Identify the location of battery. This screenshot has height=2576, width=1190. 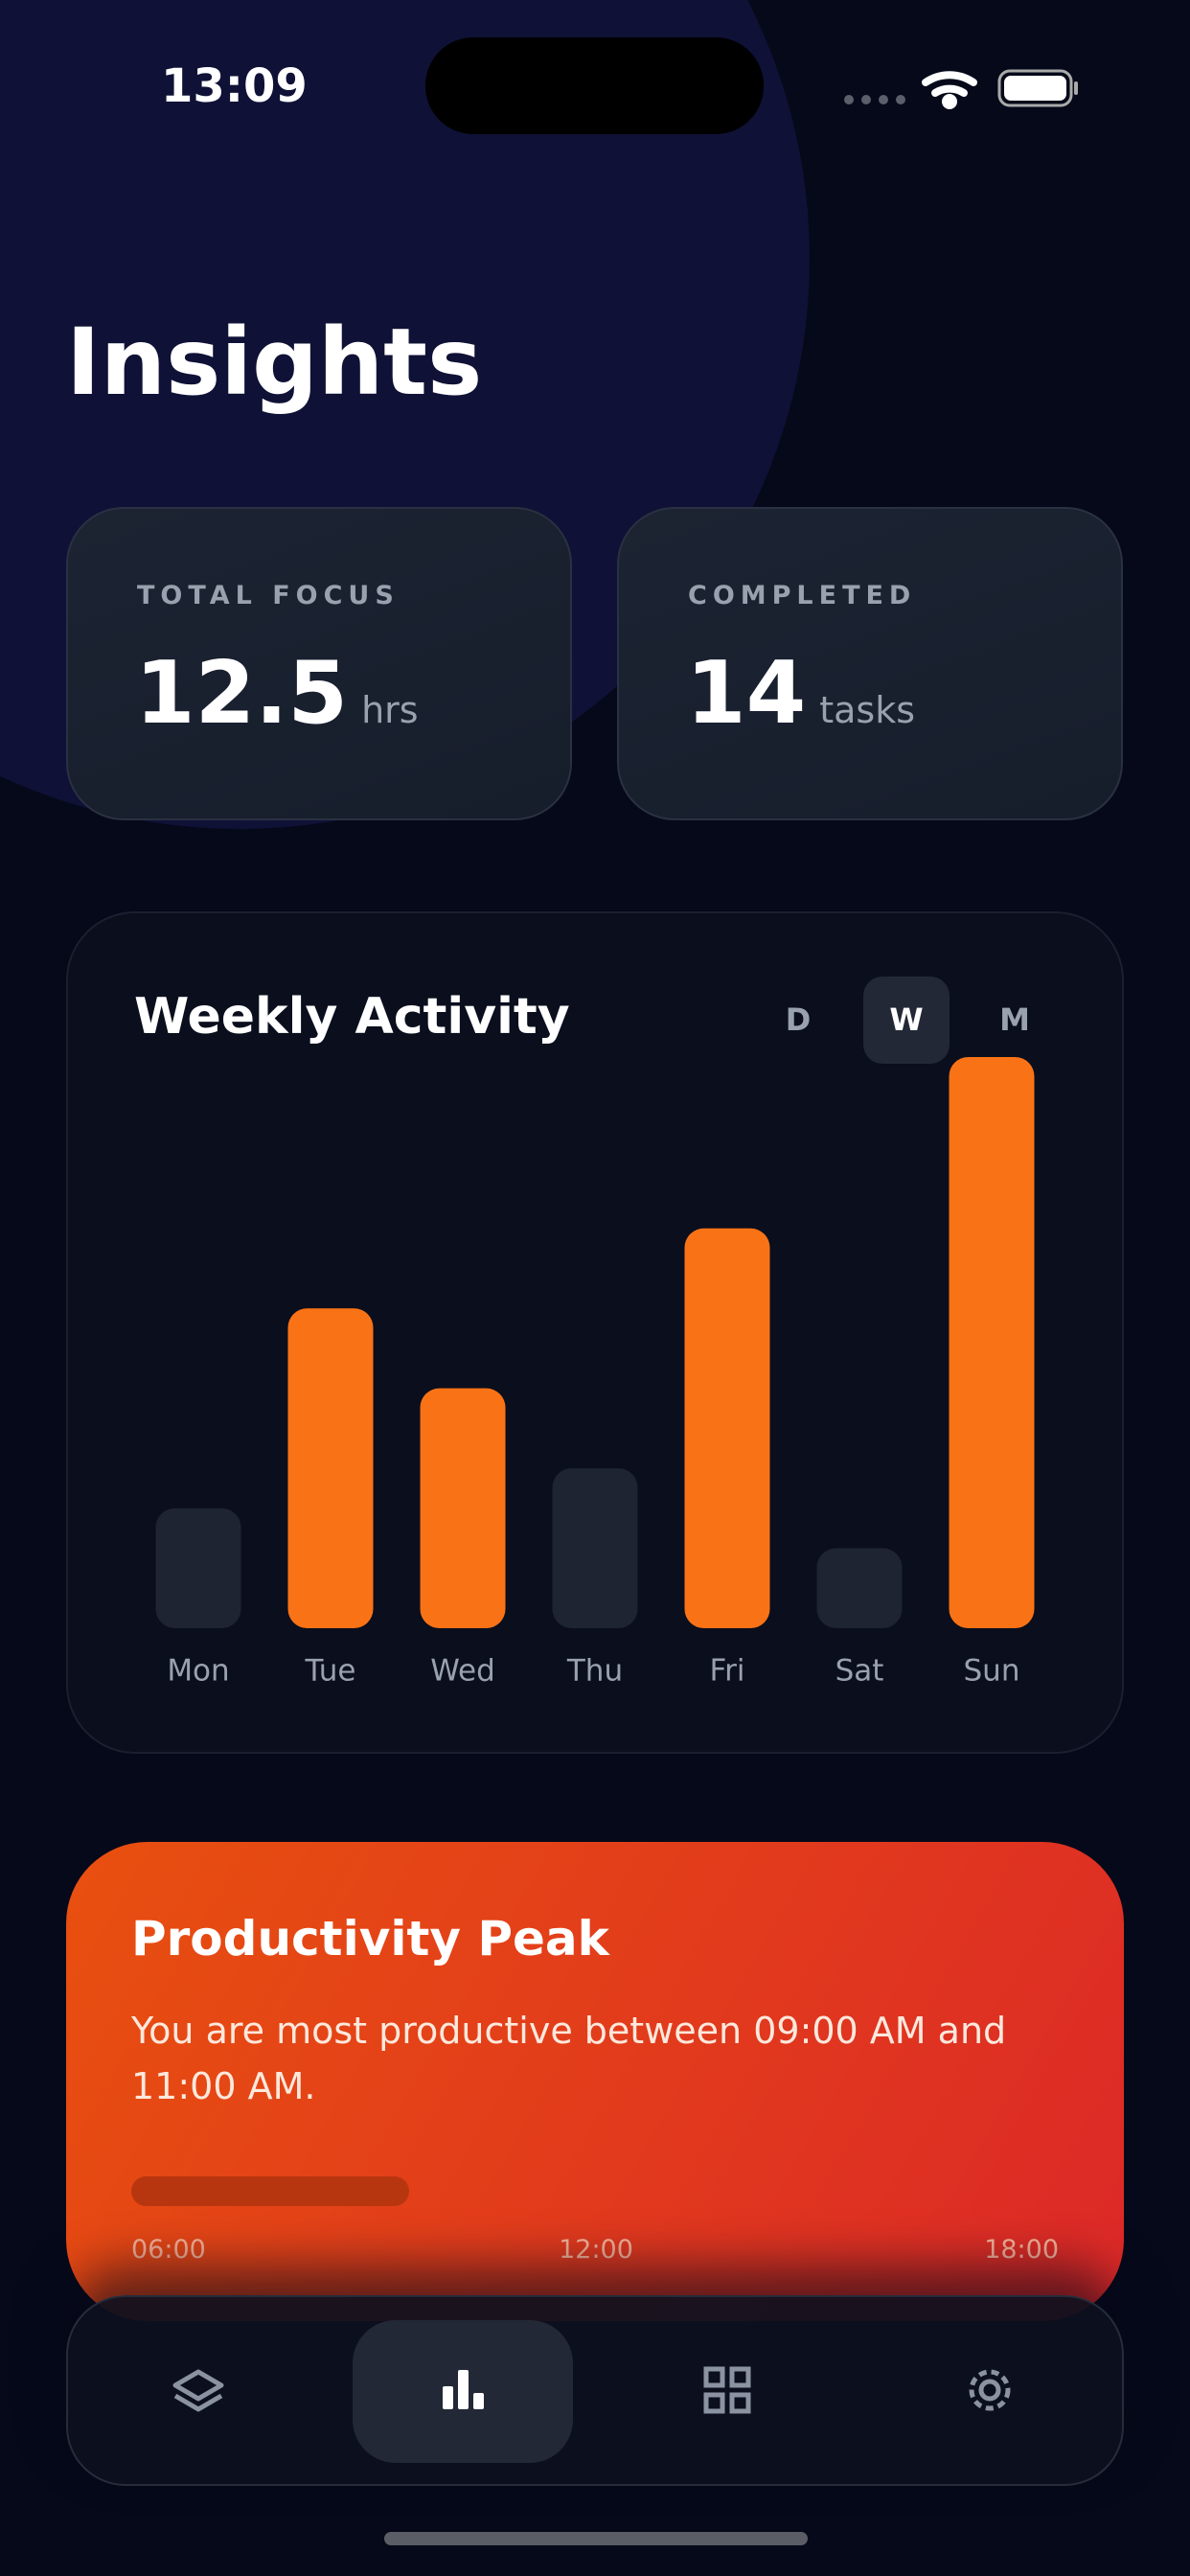
(1035, 88).